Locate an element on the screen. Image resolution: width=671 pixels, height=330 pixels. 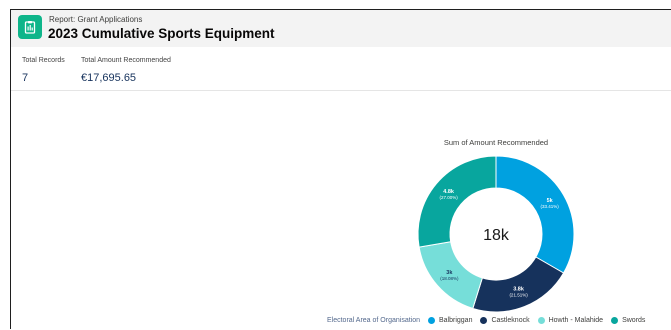
slice-value-label: 3k is located at coordinates (449, 273).